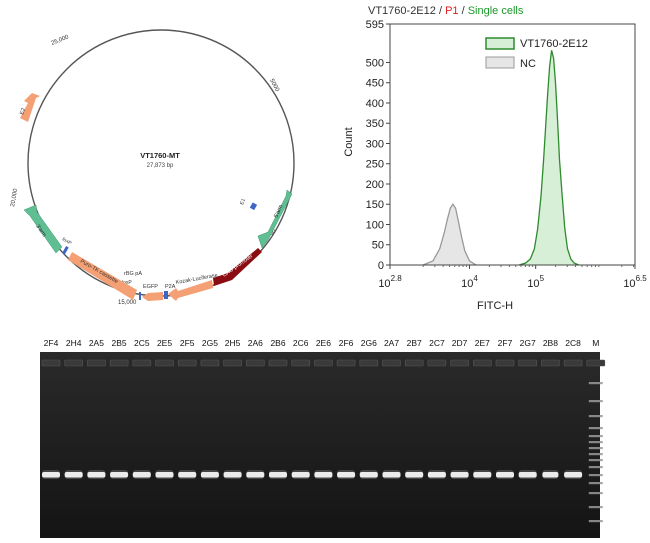 This screenshot has height=543, width=650. Describe the element at coordinates (414, 343) in the screenshot. I see `lane-label: 2B7` at that location.